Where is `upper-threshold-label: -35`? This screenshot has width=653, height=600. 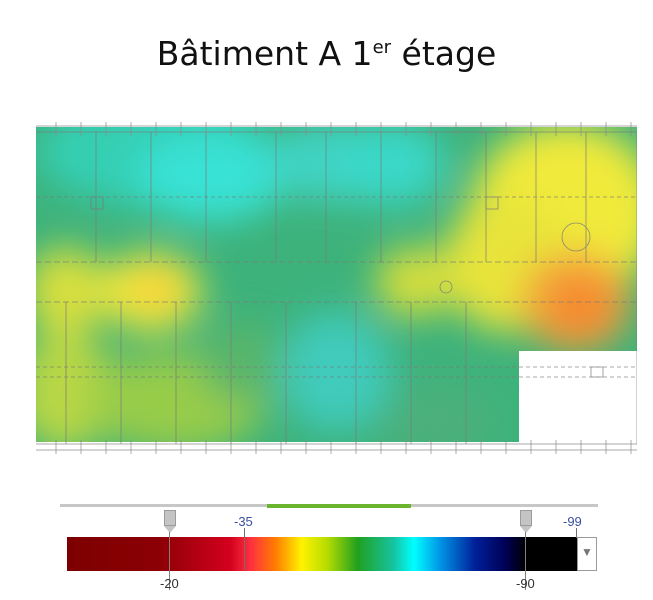
upper-threshold-label: -35 is located at coordinates (243, 521).